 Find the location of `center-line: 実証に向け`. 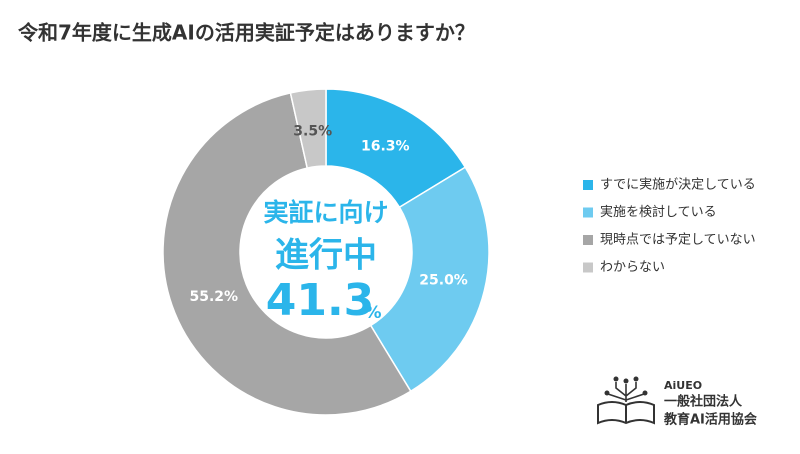

center-line: 実証に向け is located at coordinates (325, 212).